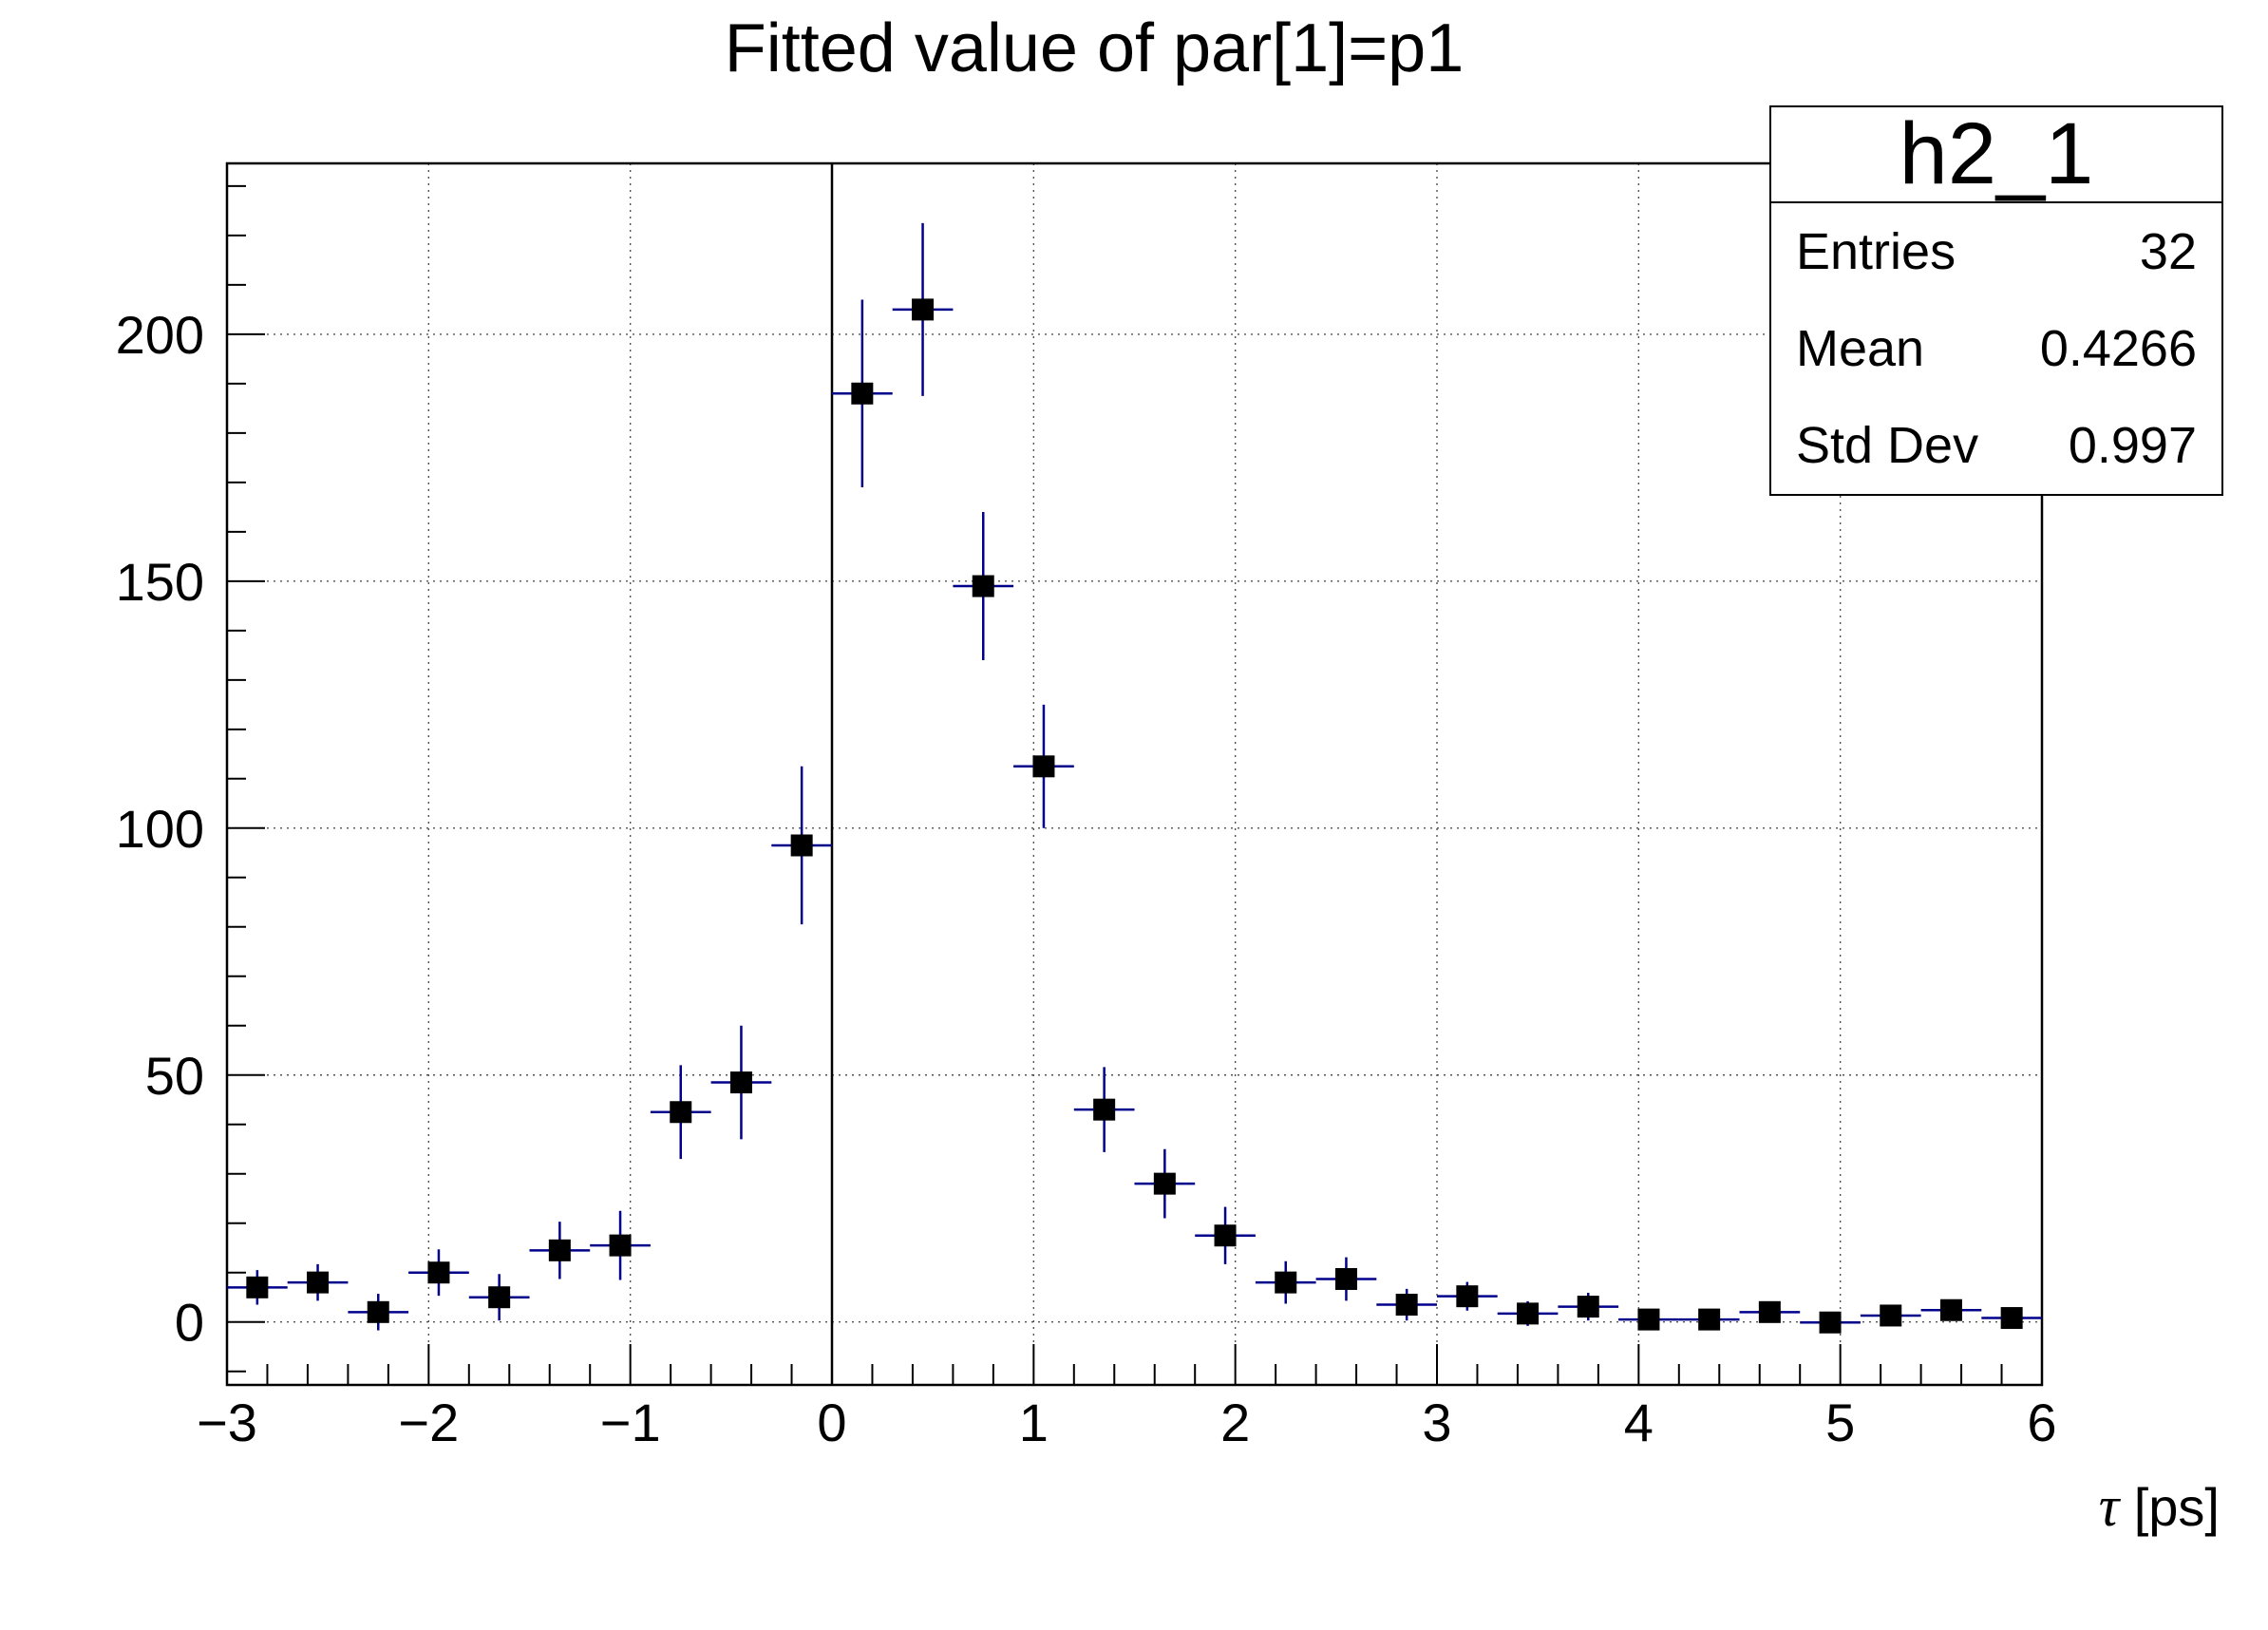 The width and height of the screenshot is (2268, 1630). Describe the element at coordinates (832, 1422) in the screenshot. I see `x-tick-label: 0` at that location.